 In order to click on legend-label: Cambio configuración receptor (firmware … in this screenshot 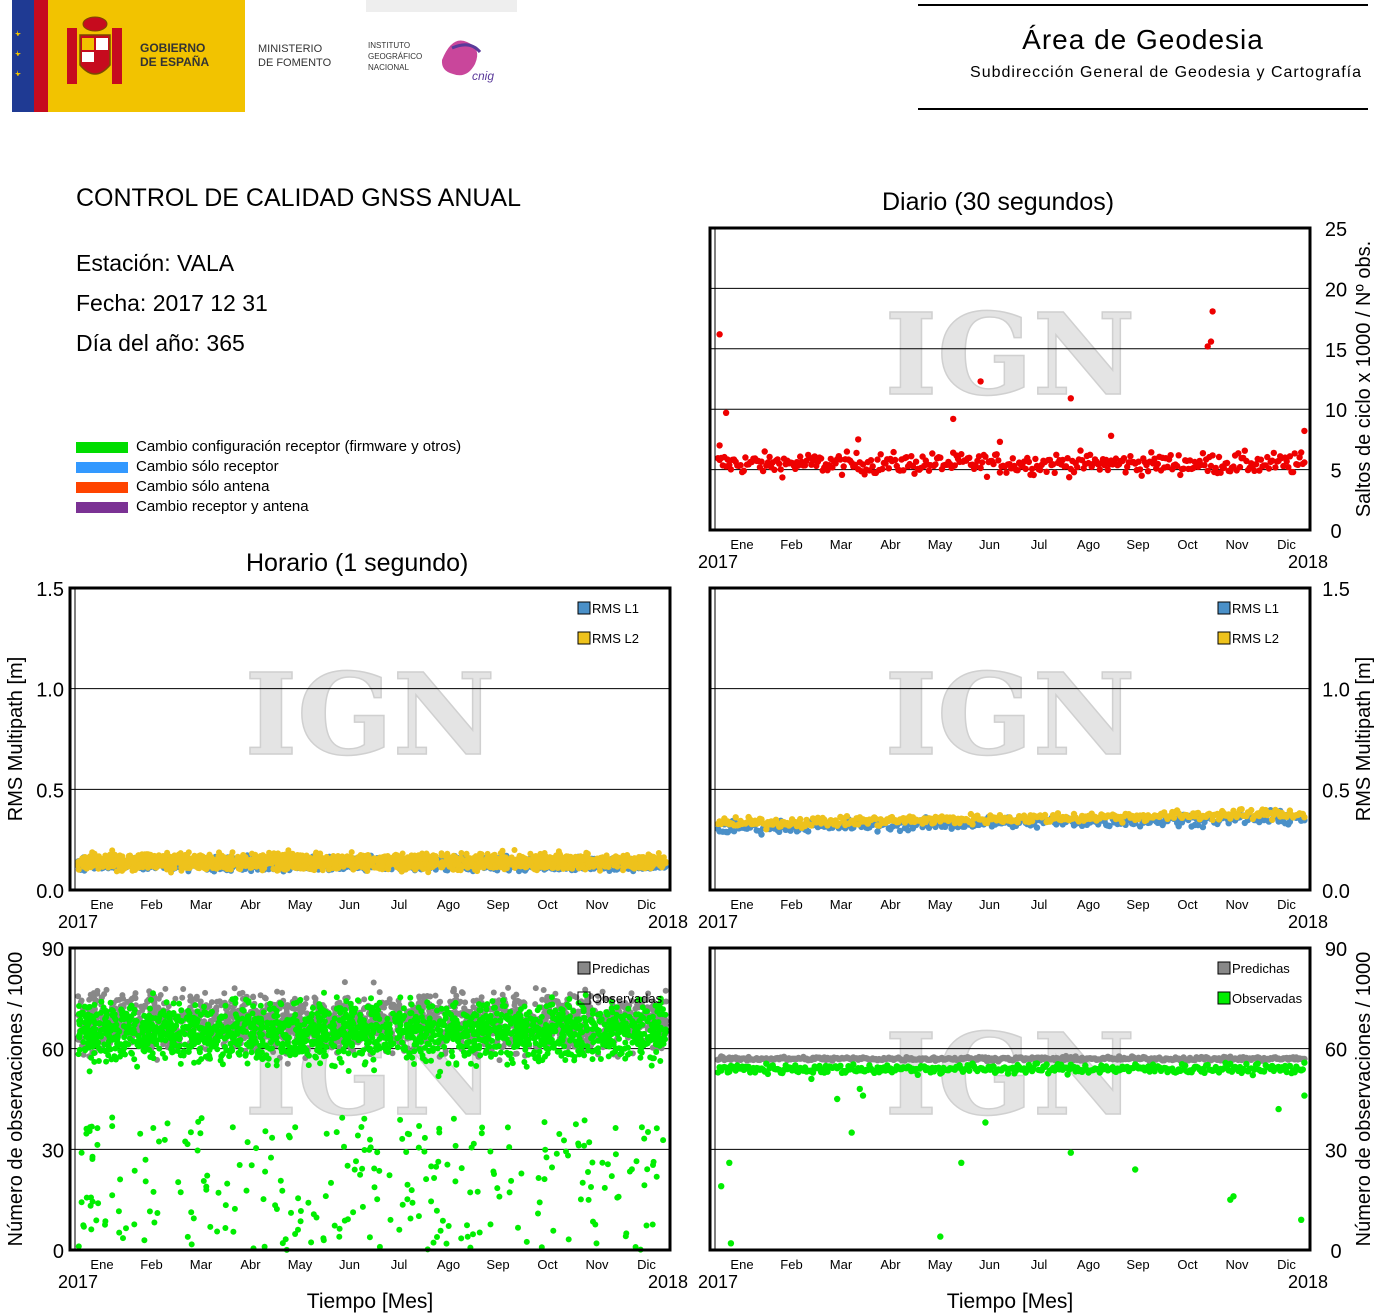, I will do `click(299, 446)`.